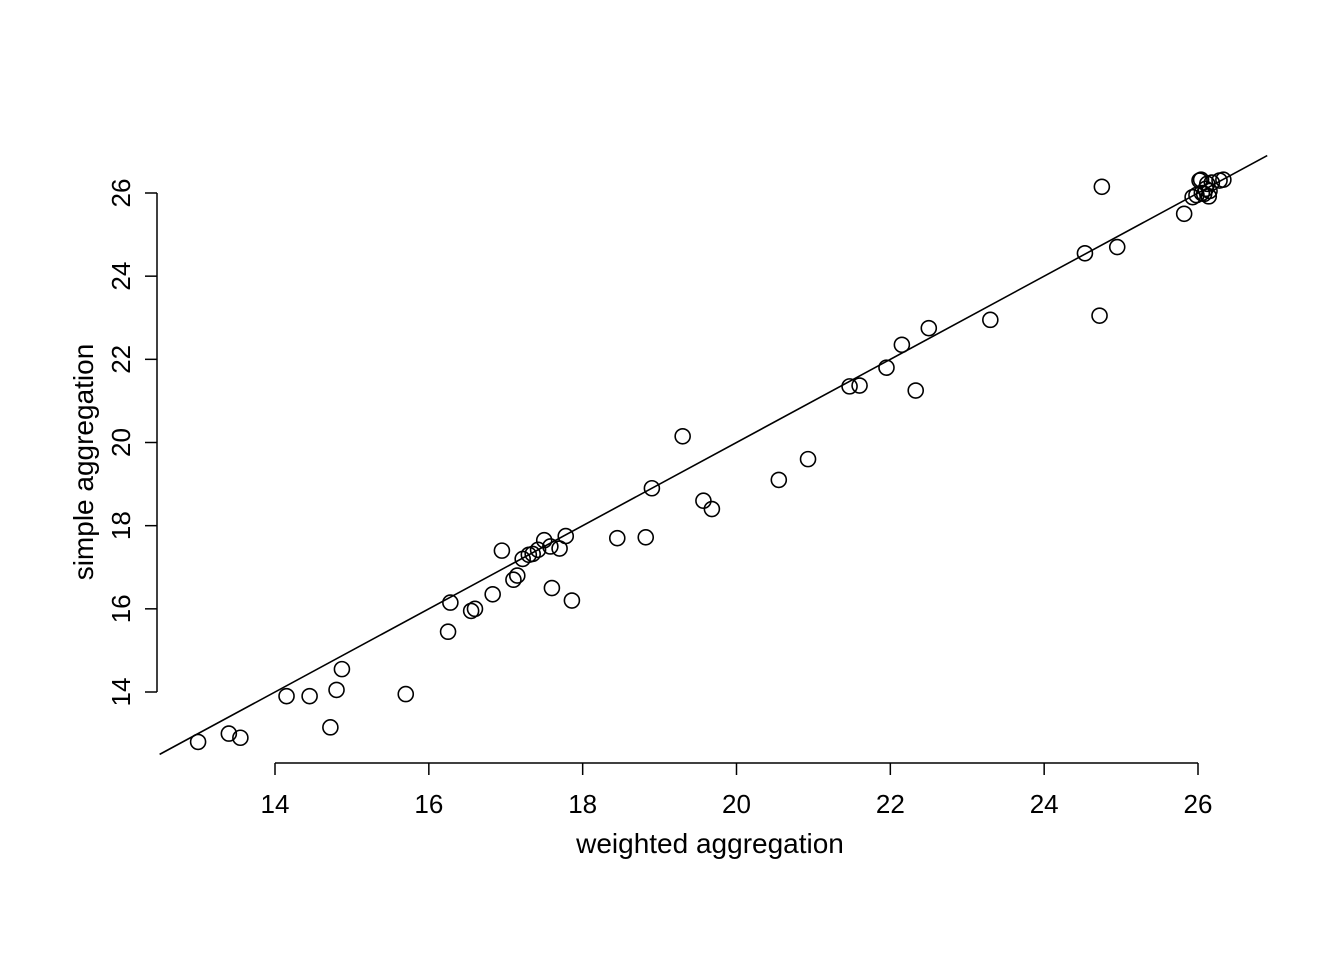 The width and height of the screenshot is (1344, 960). What do you see at coordinates (121, 359) in the screenshot?
I see `y-tick-label: 22` at bounding box center [121, 359].